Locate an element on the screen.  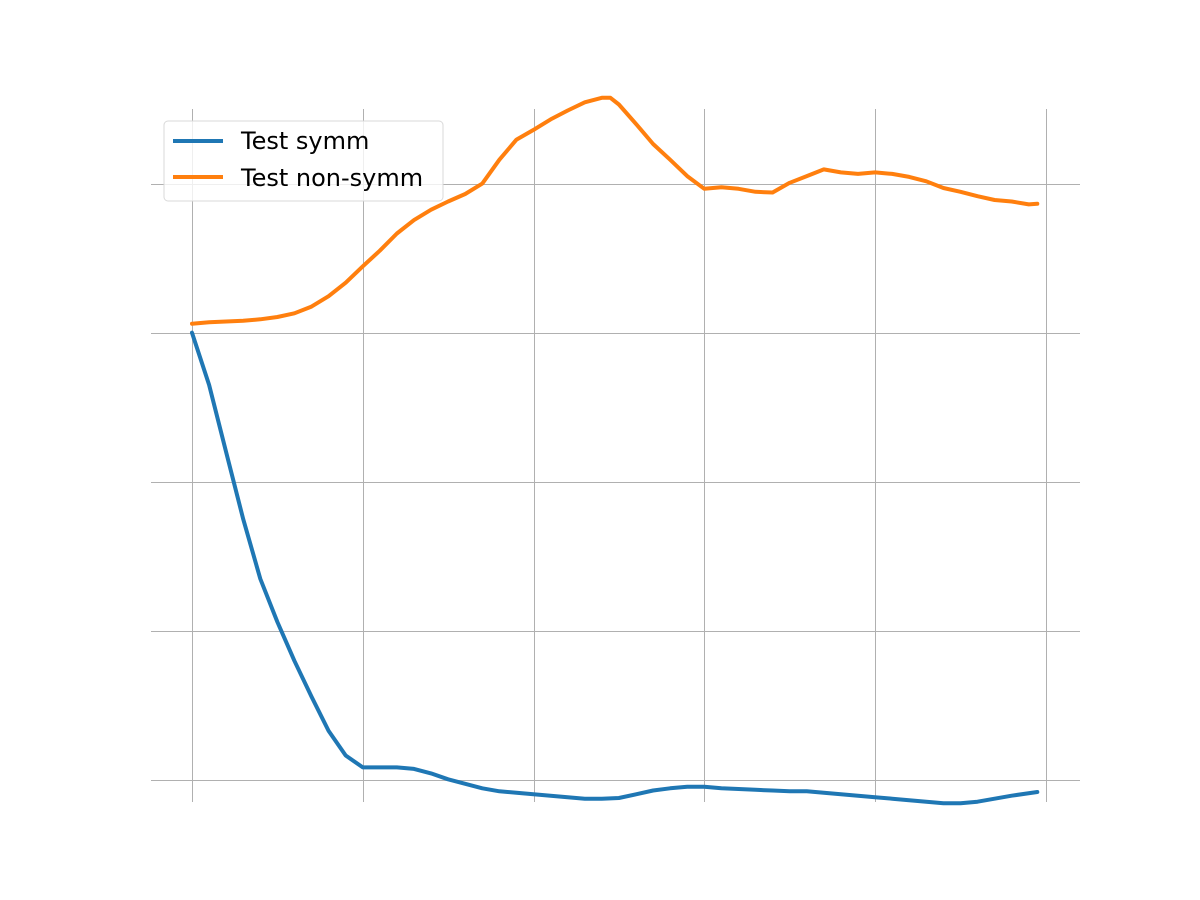
legend-label-test-non-symm: Test non-symm is located at coordinates (331, 178).